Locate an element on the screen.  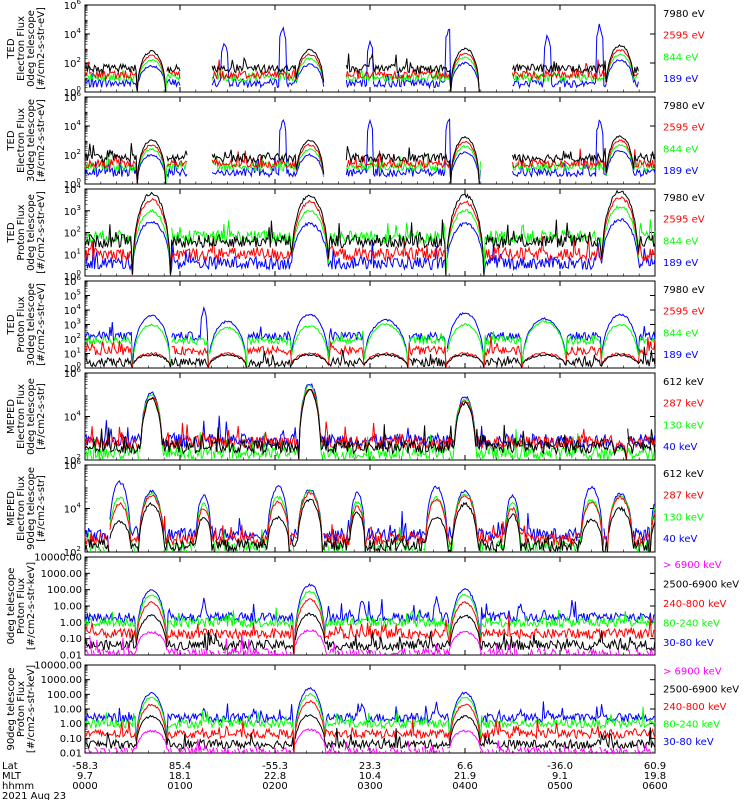
legend-entry: 40 keV is located at coordinates (680, 447).